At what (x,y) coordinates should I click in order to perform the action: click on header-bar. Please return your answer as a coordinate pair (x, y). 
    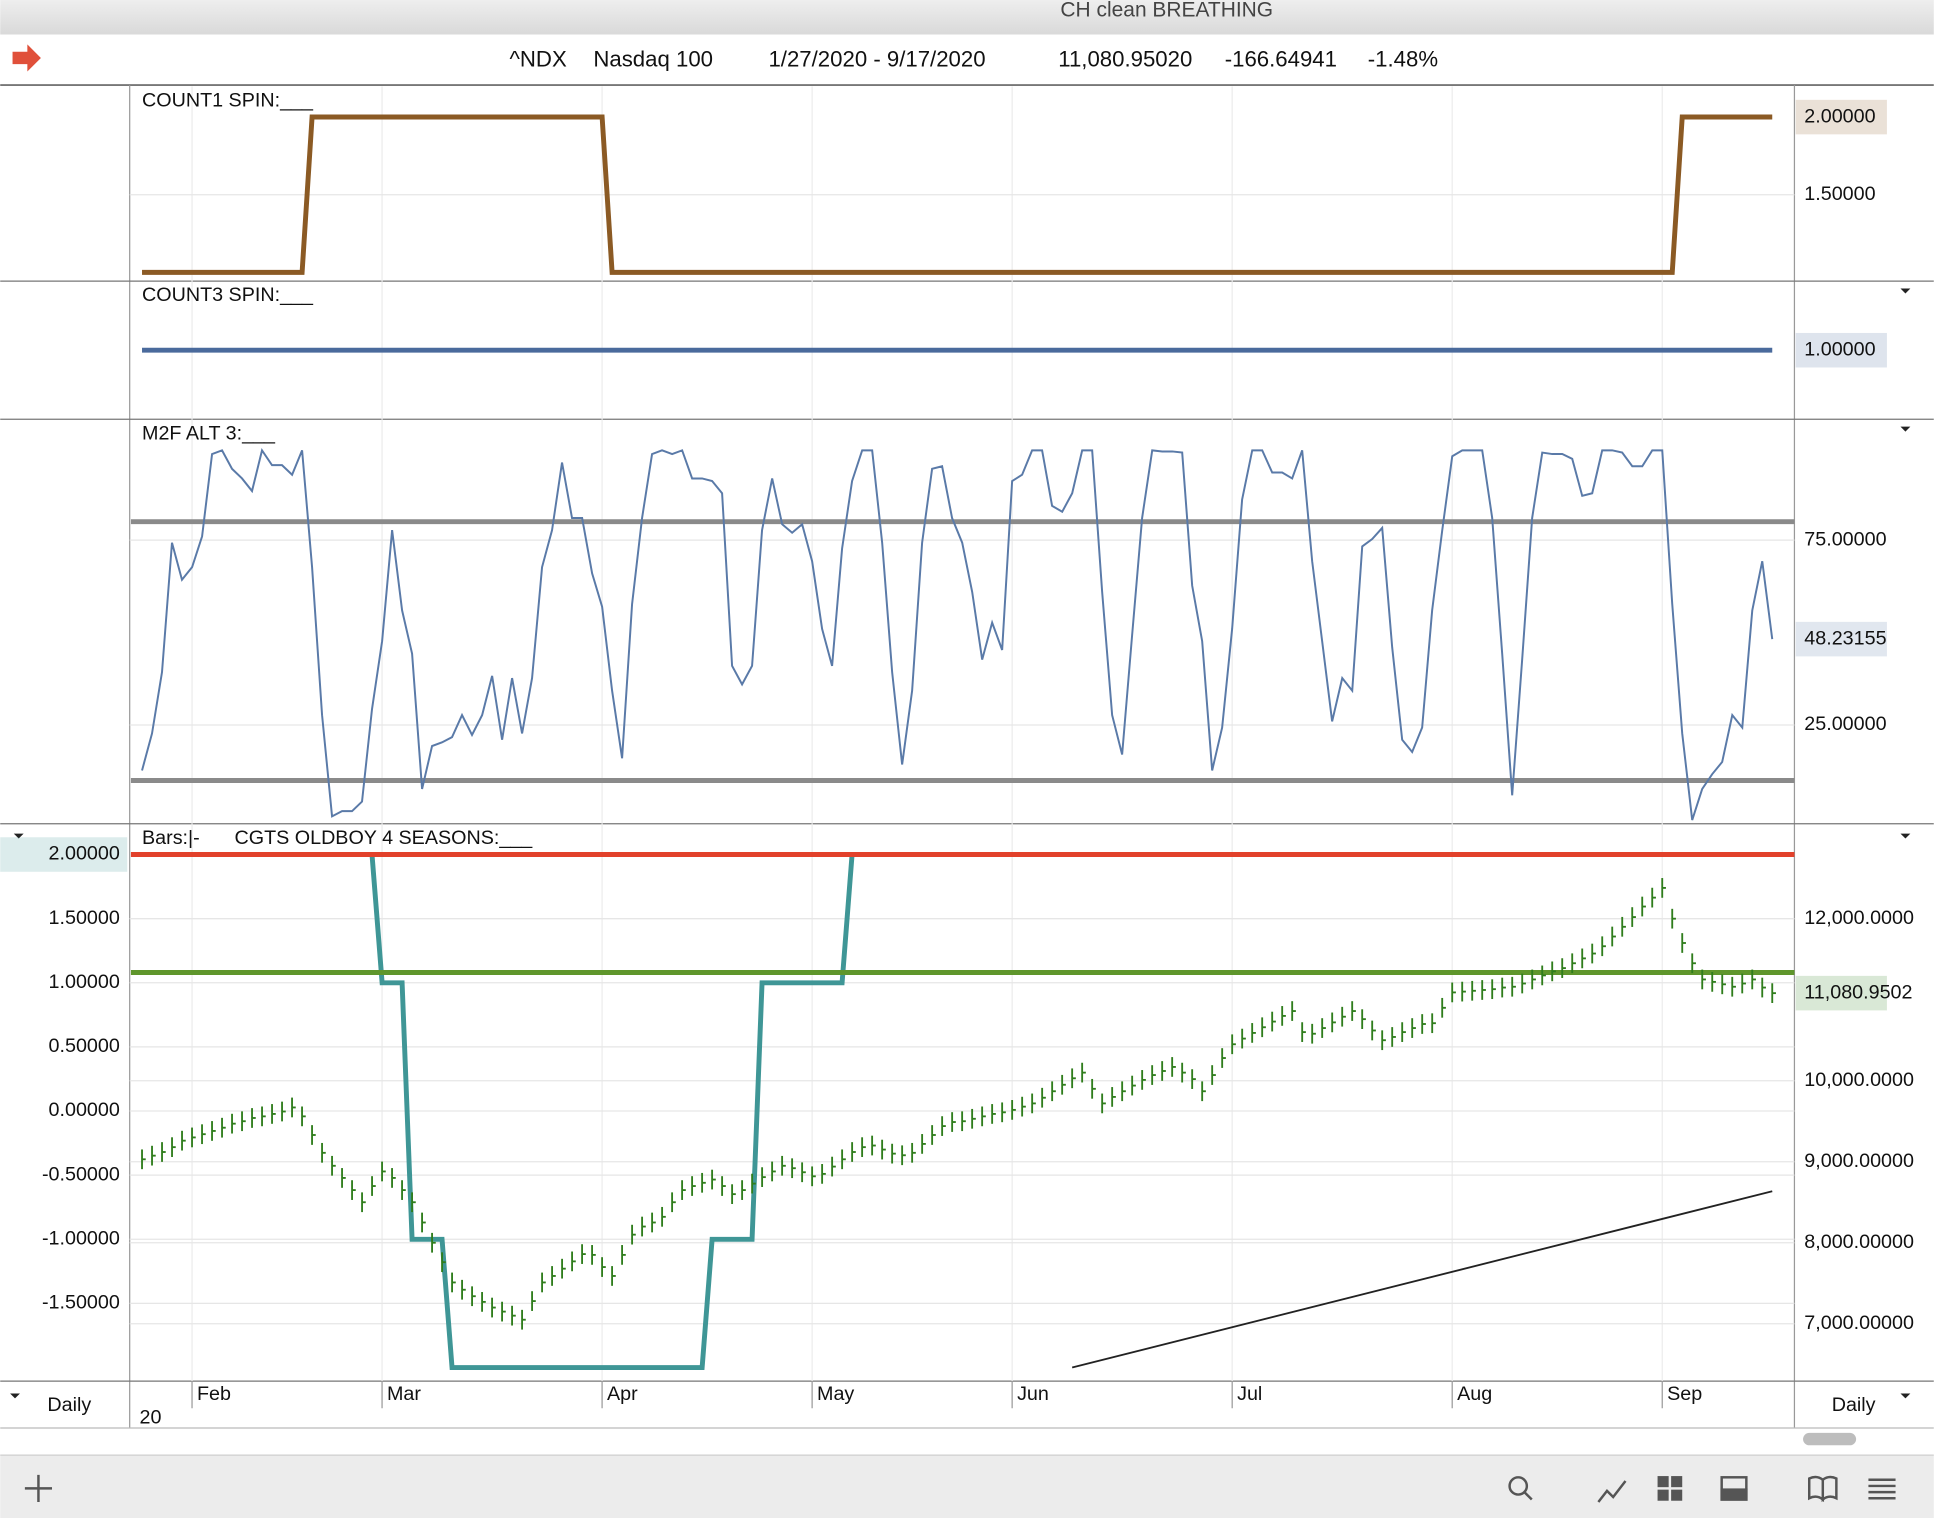
    Looking at the image, I should click on (967, 60).